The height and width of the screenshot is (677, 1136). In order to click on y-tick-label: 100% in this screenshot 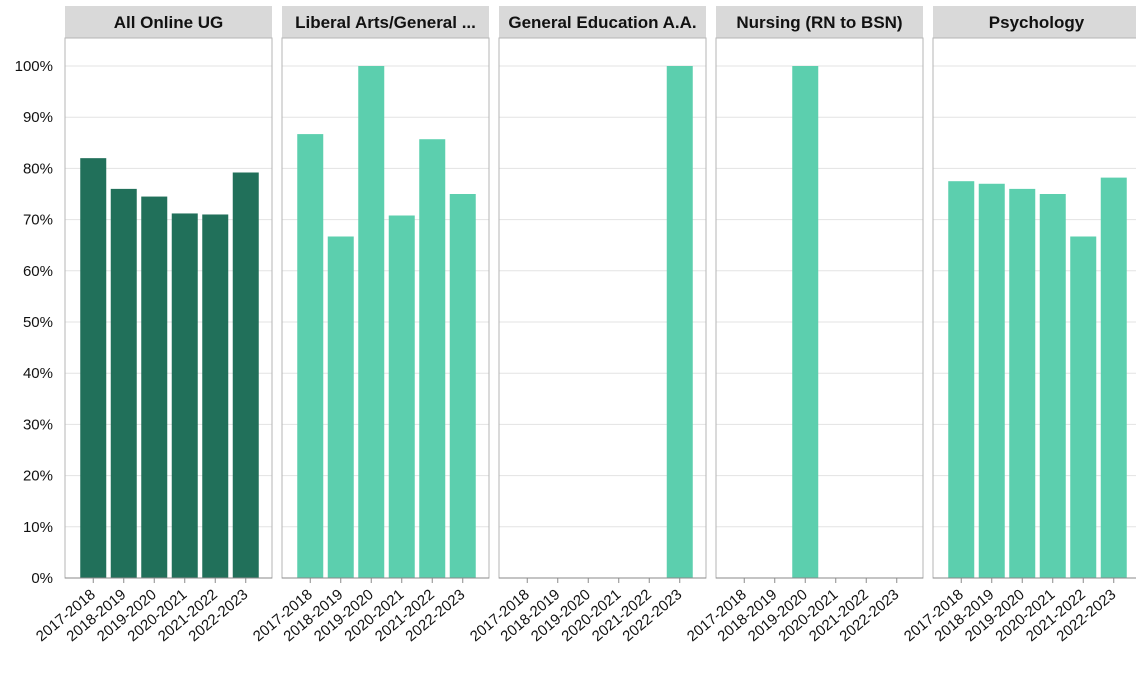, I will do `click(34, 66)`.